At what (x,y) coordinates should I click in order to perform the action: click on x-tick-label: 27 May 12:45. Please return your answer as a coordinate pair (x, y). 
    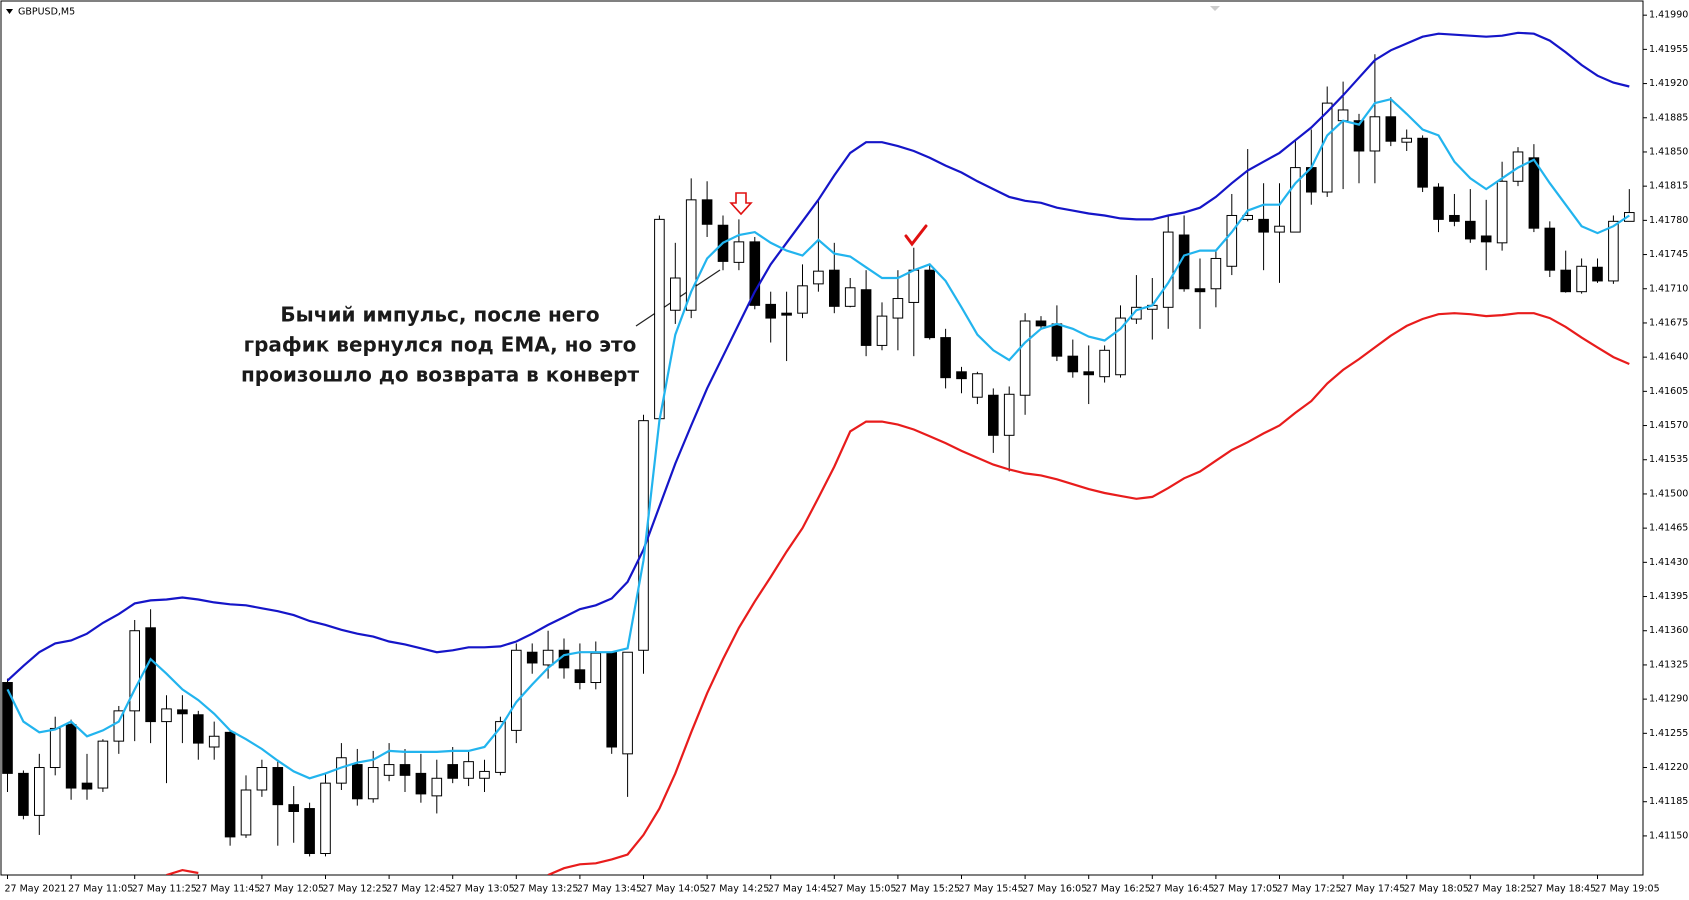
    Looking at the image, I should click on (418, 889).